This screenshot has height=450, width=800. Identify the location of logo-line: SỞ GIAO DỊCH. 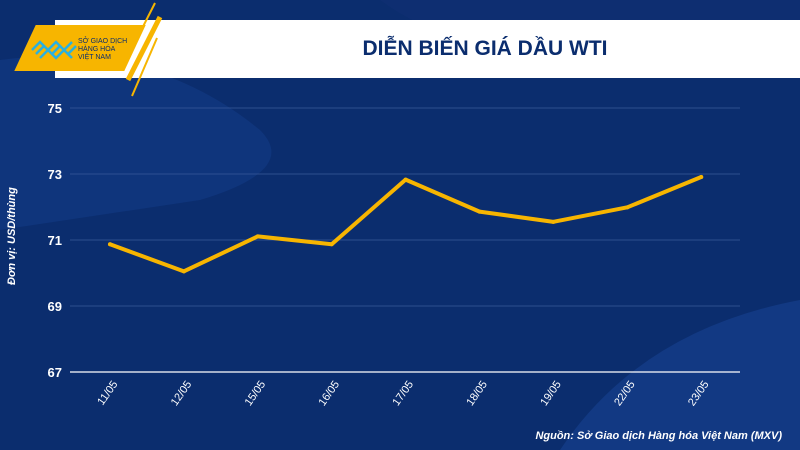
(103, 41).